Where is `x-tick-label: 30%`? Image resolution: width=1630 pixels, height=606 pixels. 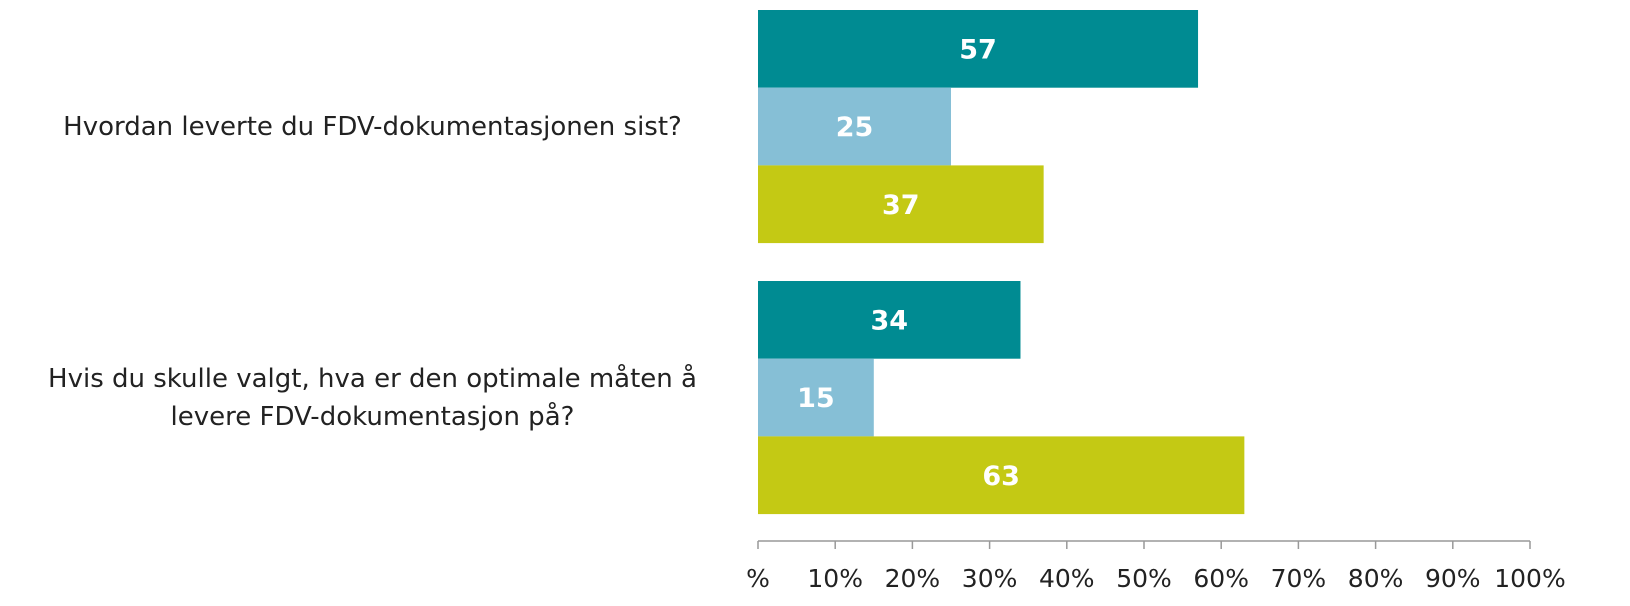 x-tick-label: 30% is located at coordinates (990, 578).